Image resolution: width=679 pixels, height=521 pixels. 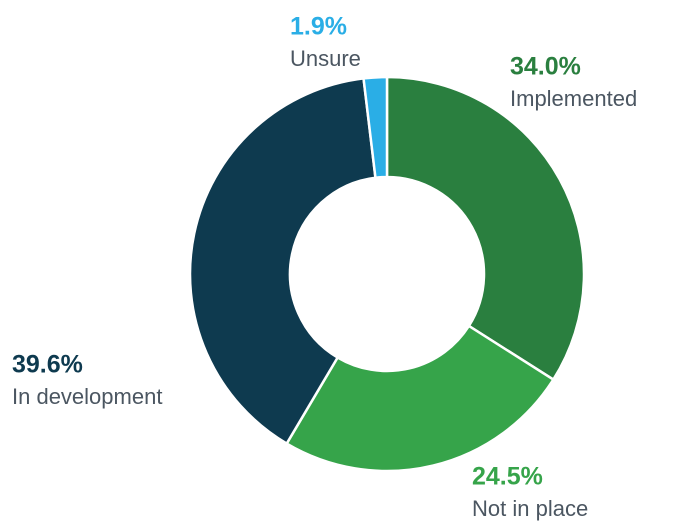 I want to click on slice-value-label: 39.6%, so click(x=47, y=365).